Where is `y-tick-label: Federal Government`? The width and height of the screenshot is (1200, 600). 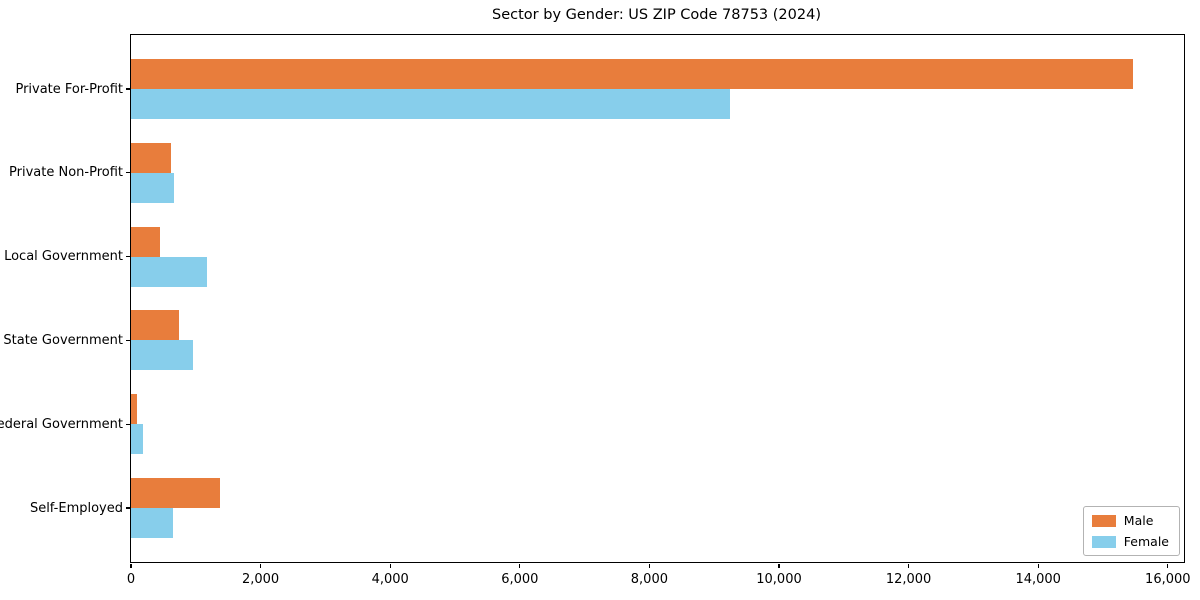
y-tick-label: Federal Government is located at coordinates (61, 424).